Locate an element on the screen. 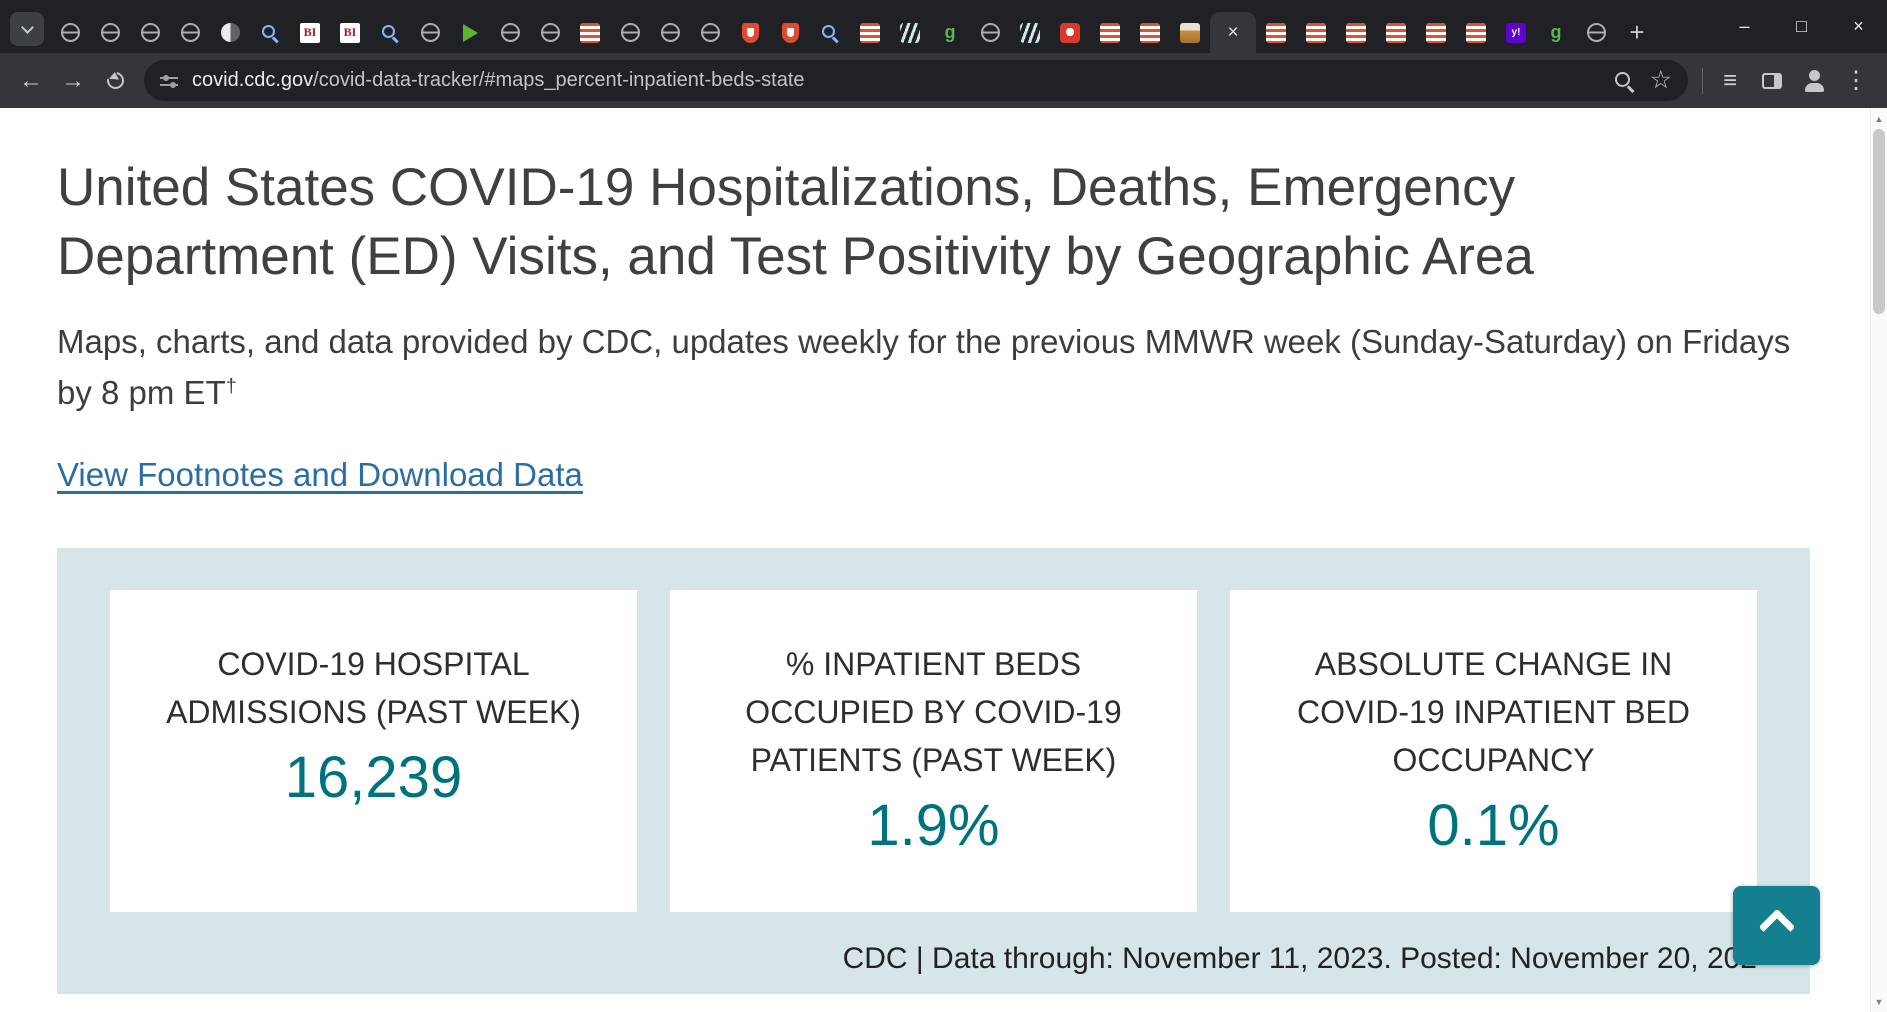 Image resolution: width=1887 pixels, height=1012 pixels. tab-search-button is located at coordinates (27, 29).